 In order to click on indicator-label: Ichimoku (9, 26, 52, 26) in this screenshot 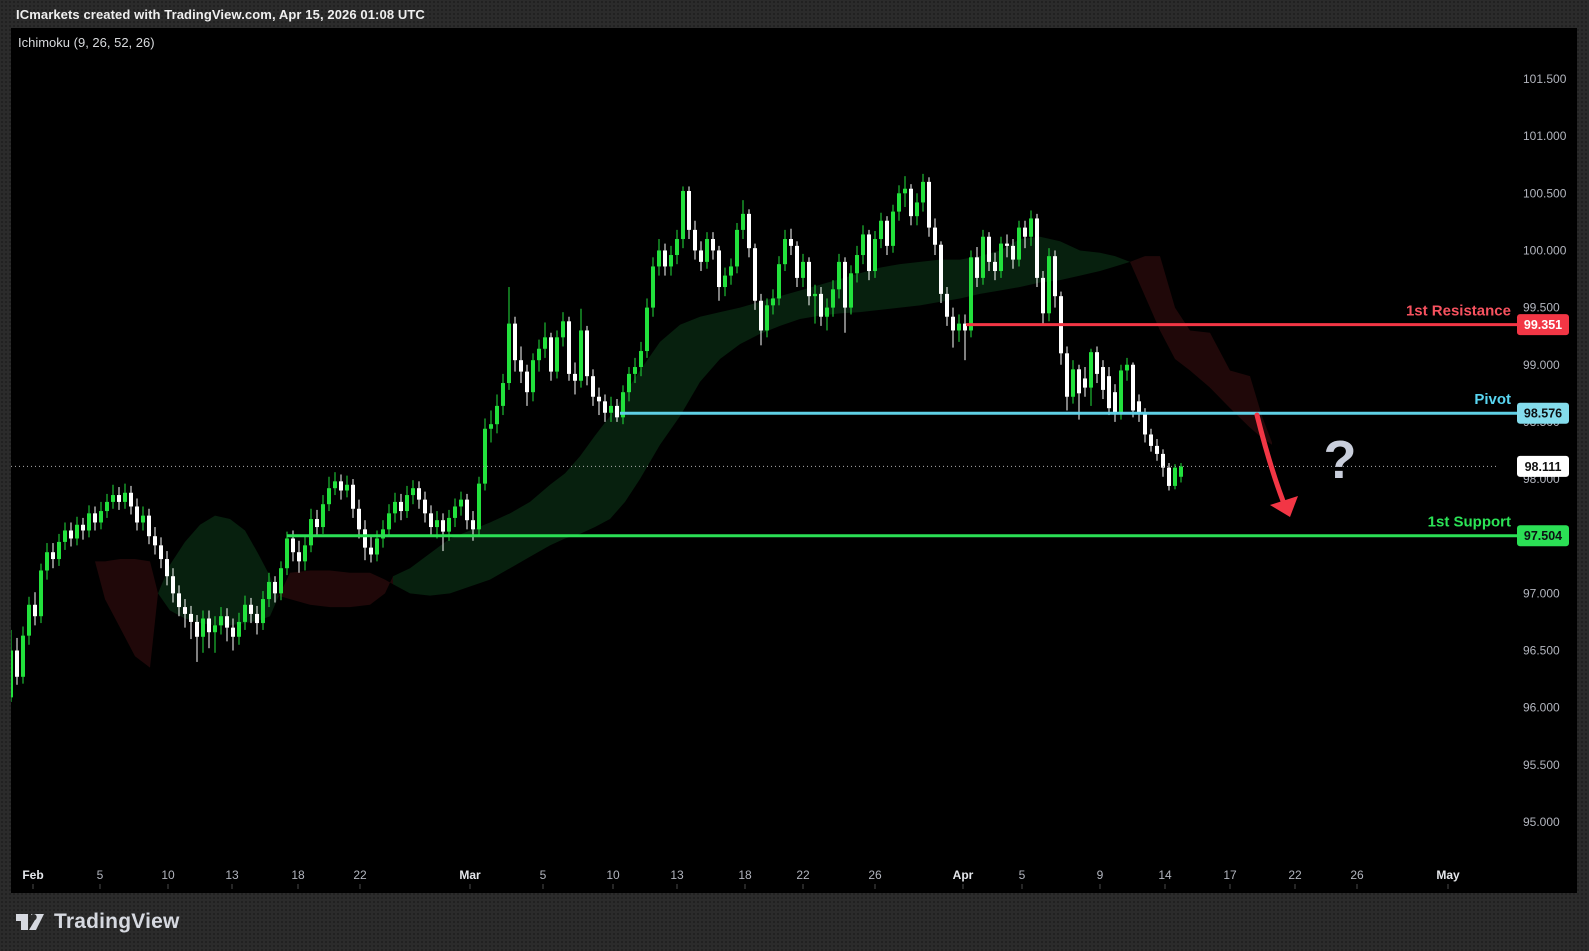, I will do `click(86, 42)`.